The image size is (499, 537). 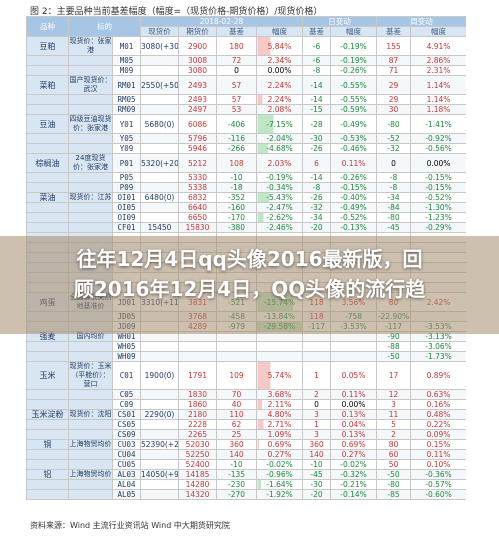 I want to click on cell-spot: 2550(+50), so click(x=159, y=85).